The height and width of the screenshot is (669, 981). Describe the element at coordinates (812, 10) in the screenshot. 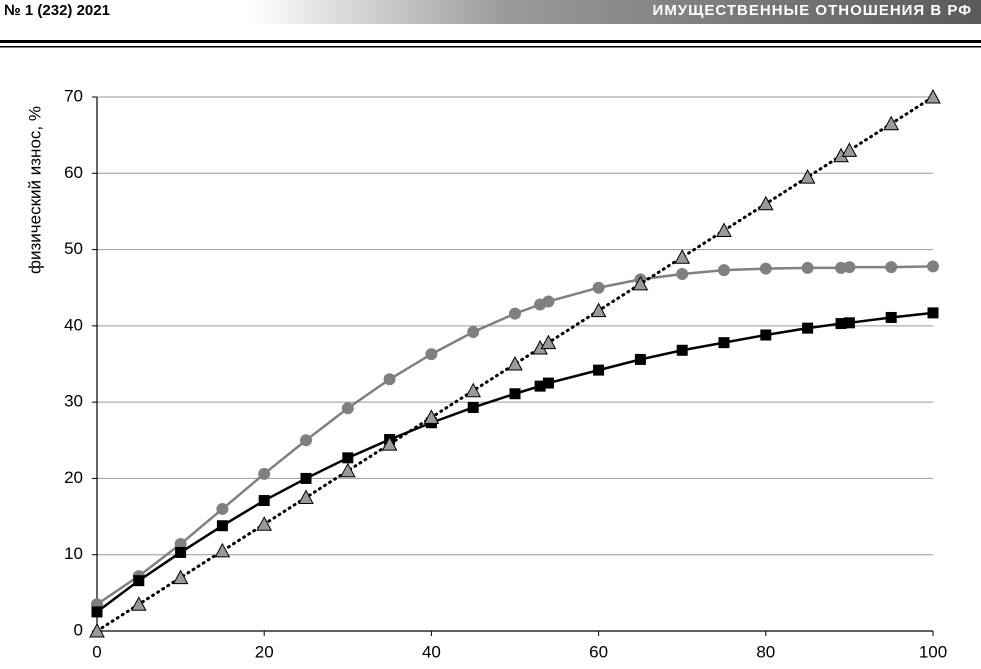

I see `journal-name: ИМУЩЕСТВЕННЫЕ ОТНОШЕНИЯ В РФ` at that location.